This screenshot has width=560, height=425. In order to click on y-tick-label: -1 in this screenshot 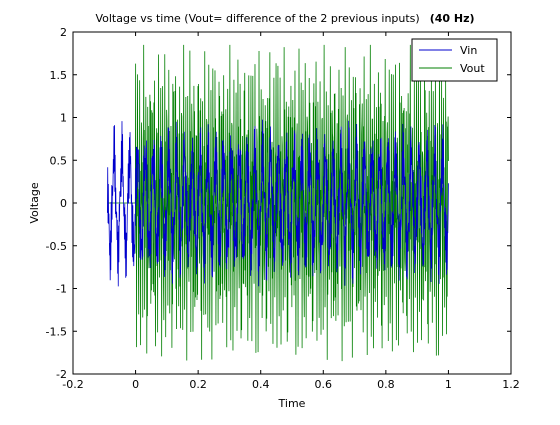, I will do `click(61, 289)`.